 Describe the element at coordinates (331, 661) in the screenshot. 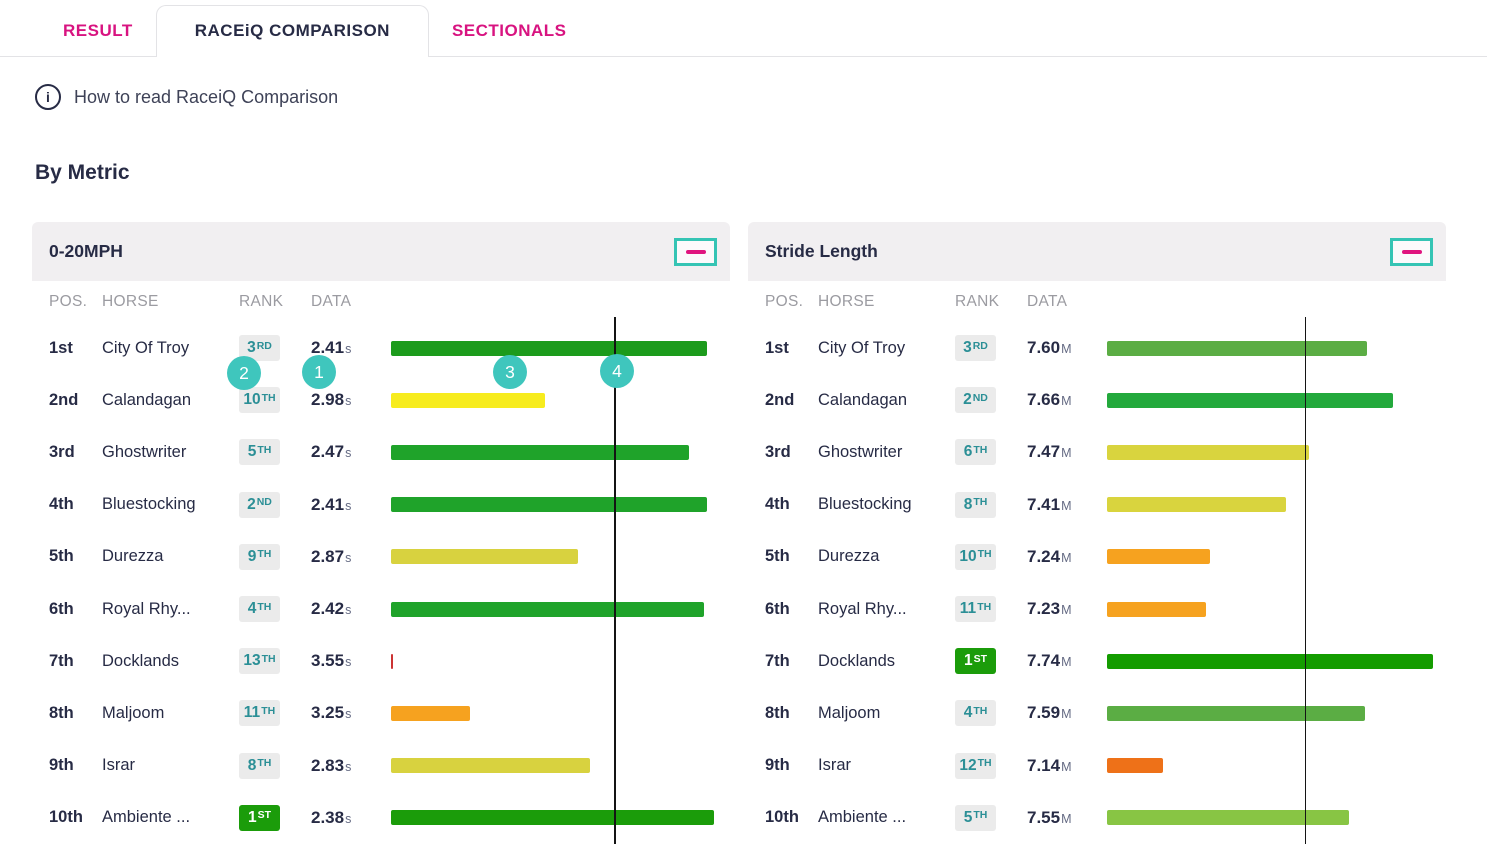

I see `data-cell: 3.55s` at that location.